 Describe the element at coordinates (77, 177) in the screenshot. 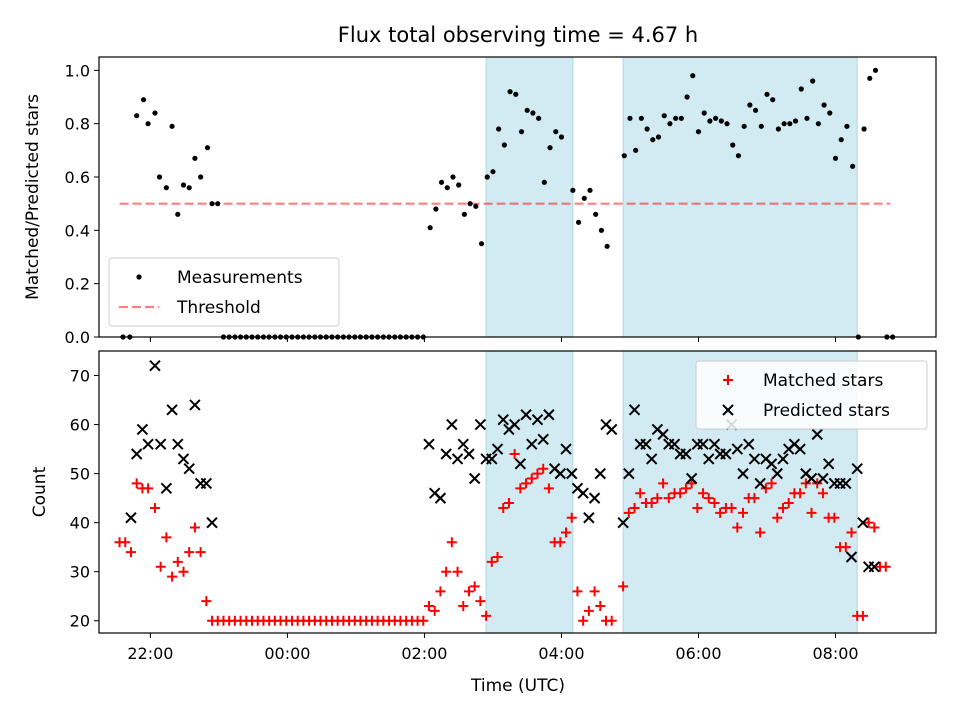

I see `y-tick-label: 0.6` at that location.